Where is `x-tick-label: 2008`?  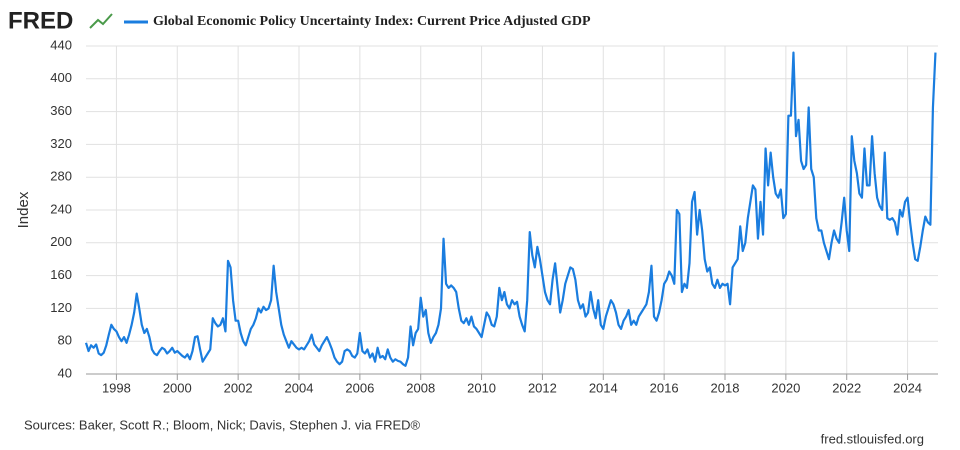 x-tick-label: 2008 is located at coordinates (420, 387).